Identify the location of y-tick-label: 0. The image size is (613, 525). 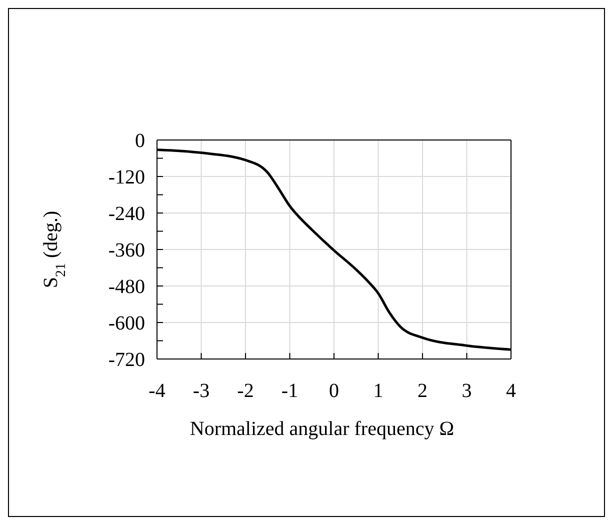
(140, 141).